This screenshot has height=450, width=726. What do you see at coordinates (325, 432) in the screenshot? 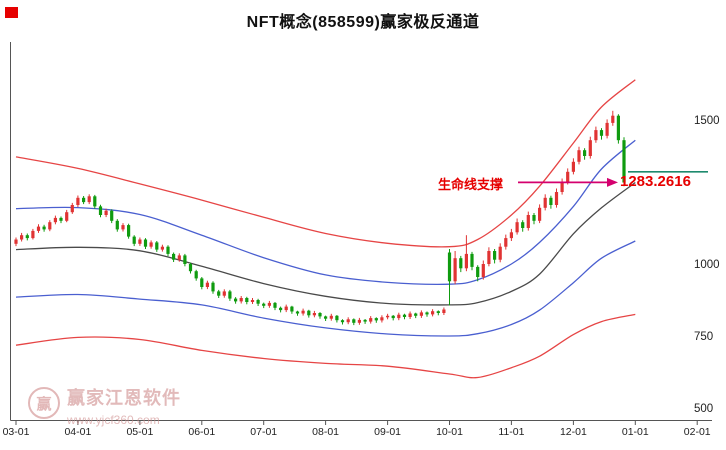
I see `x-tick-label: 08-01` at bounding box center [325, 432].